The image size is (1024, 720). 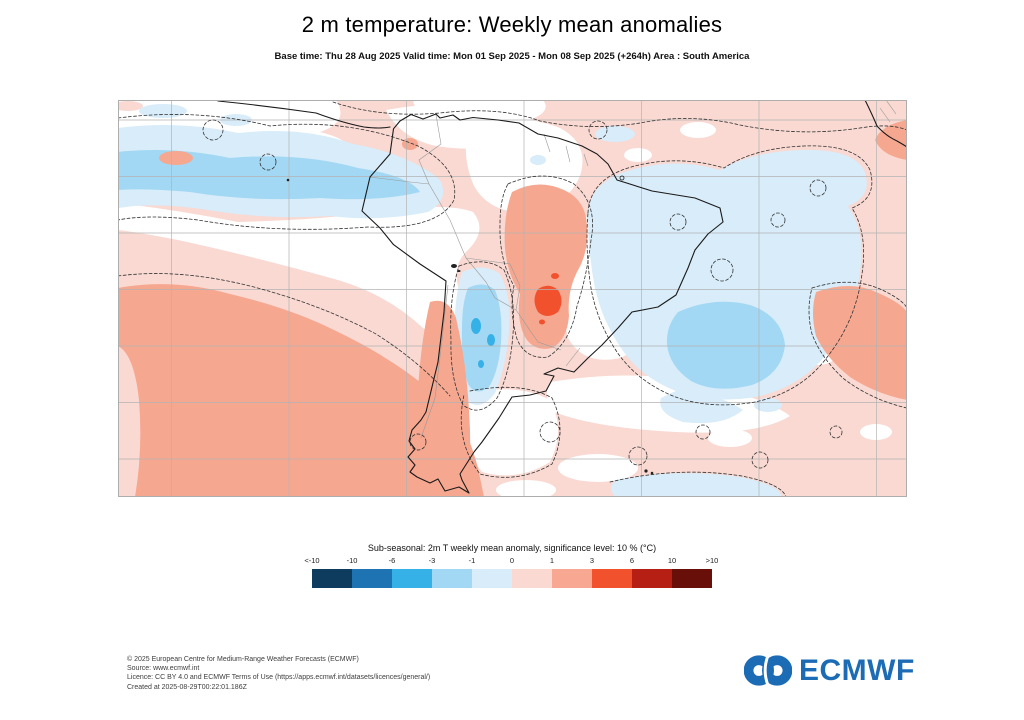 I want to click on colorbar-tick-labels: <-10 -10 -6 -3 -1 0 1 3 6 10 >10, so click(x=511, y=561).